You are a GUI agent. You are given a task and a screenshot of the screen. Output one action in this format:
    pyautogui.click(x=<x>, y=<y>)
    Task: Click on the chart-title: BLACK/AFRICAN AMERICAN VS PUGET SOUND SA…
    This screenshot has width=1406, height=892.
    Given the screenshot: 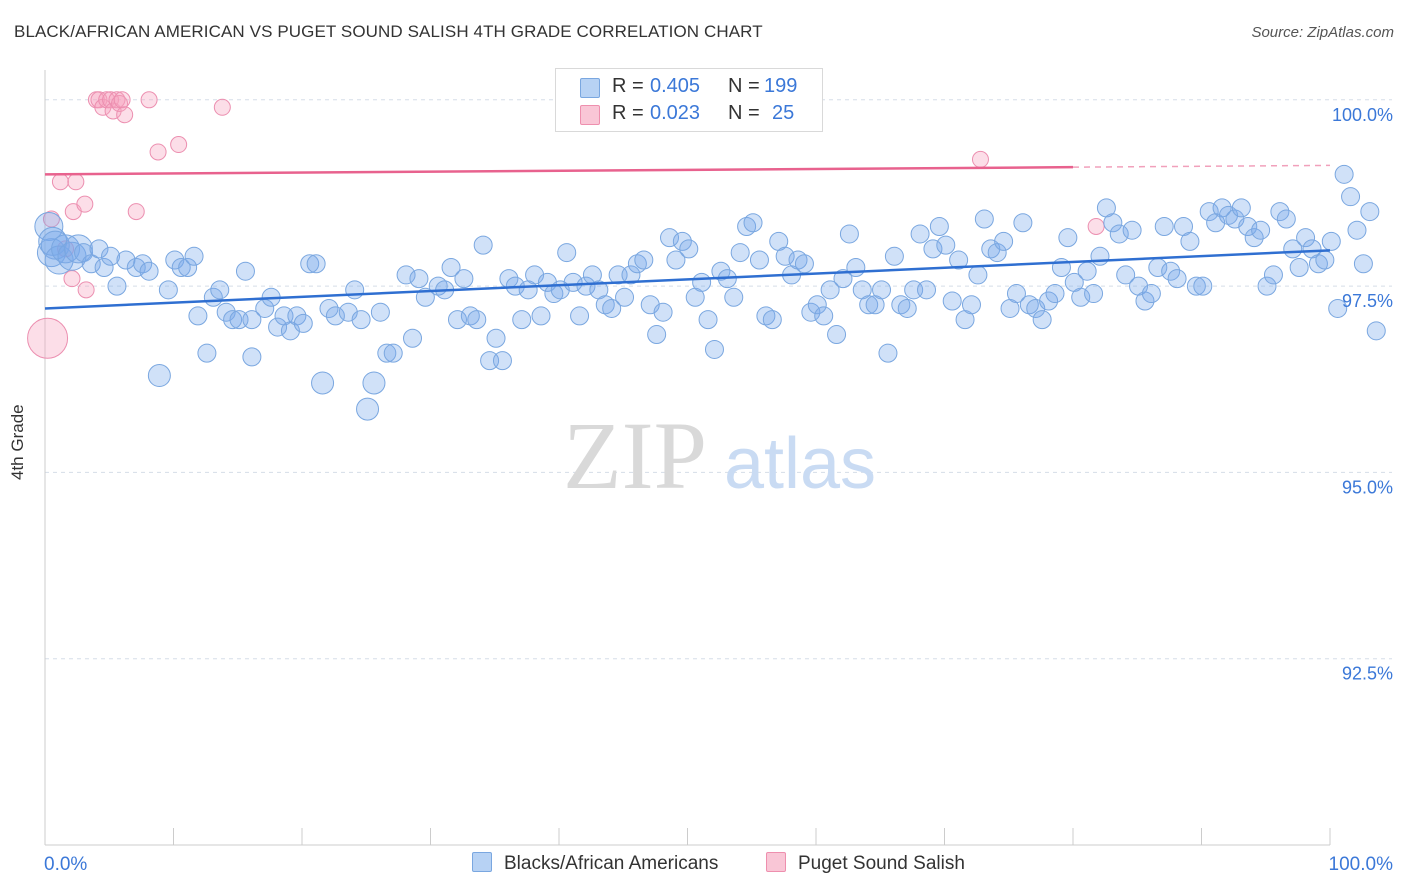 What is the action you would take?
    pyautogui.click(x=388, y=31)
    